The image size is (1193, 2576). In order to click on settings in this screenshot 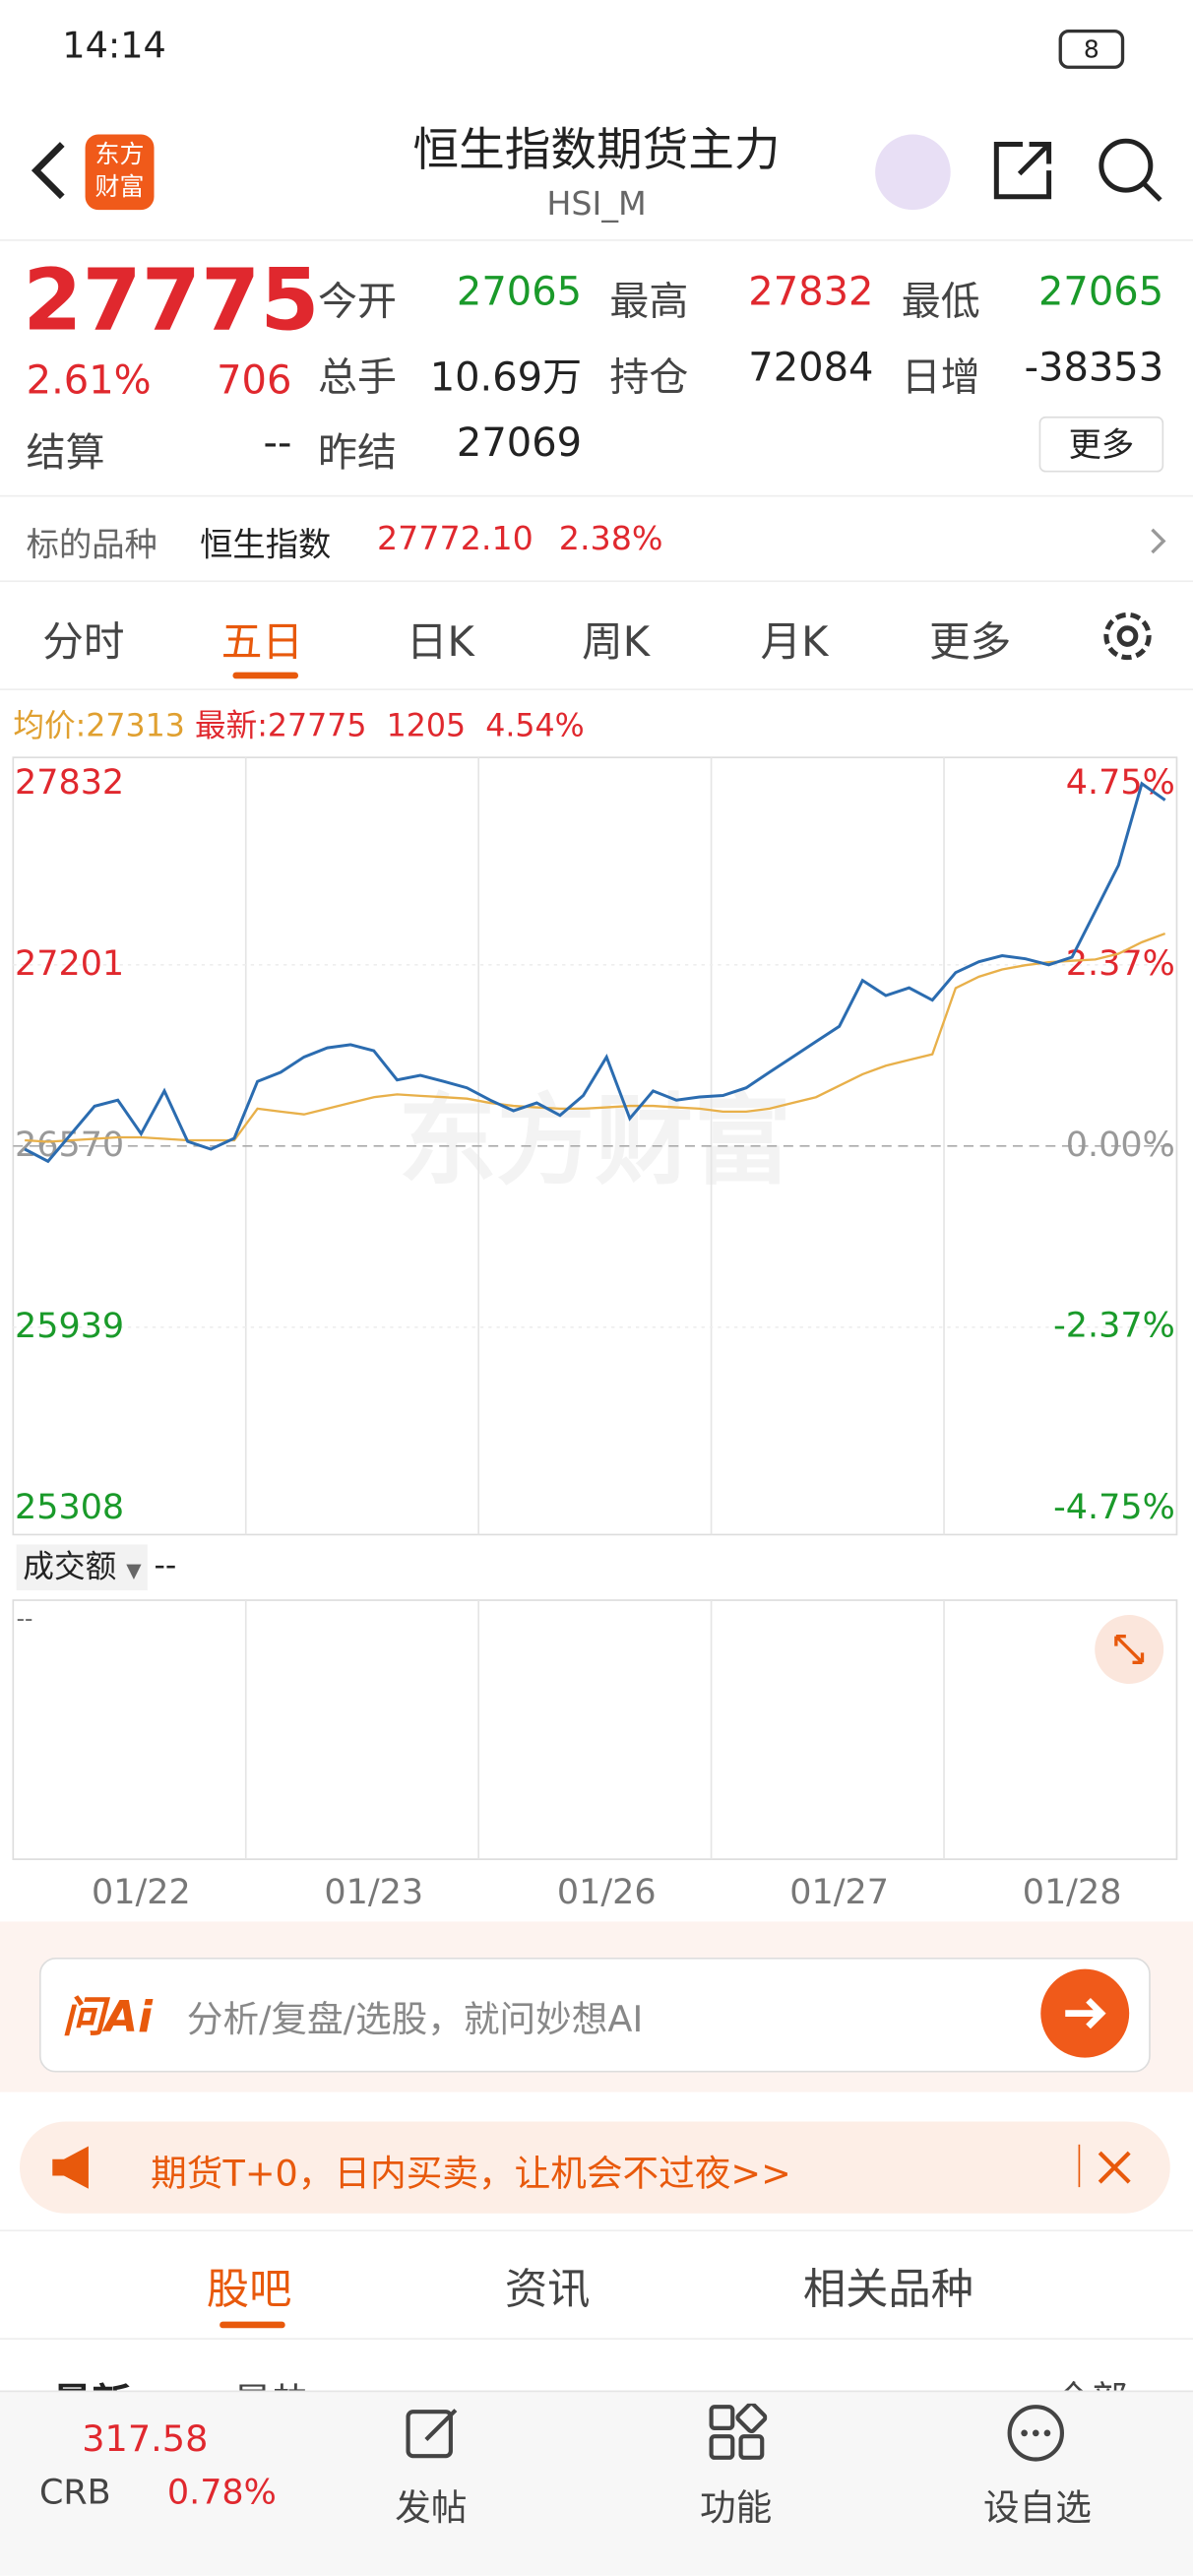, I will do `click(1128, 636)`.